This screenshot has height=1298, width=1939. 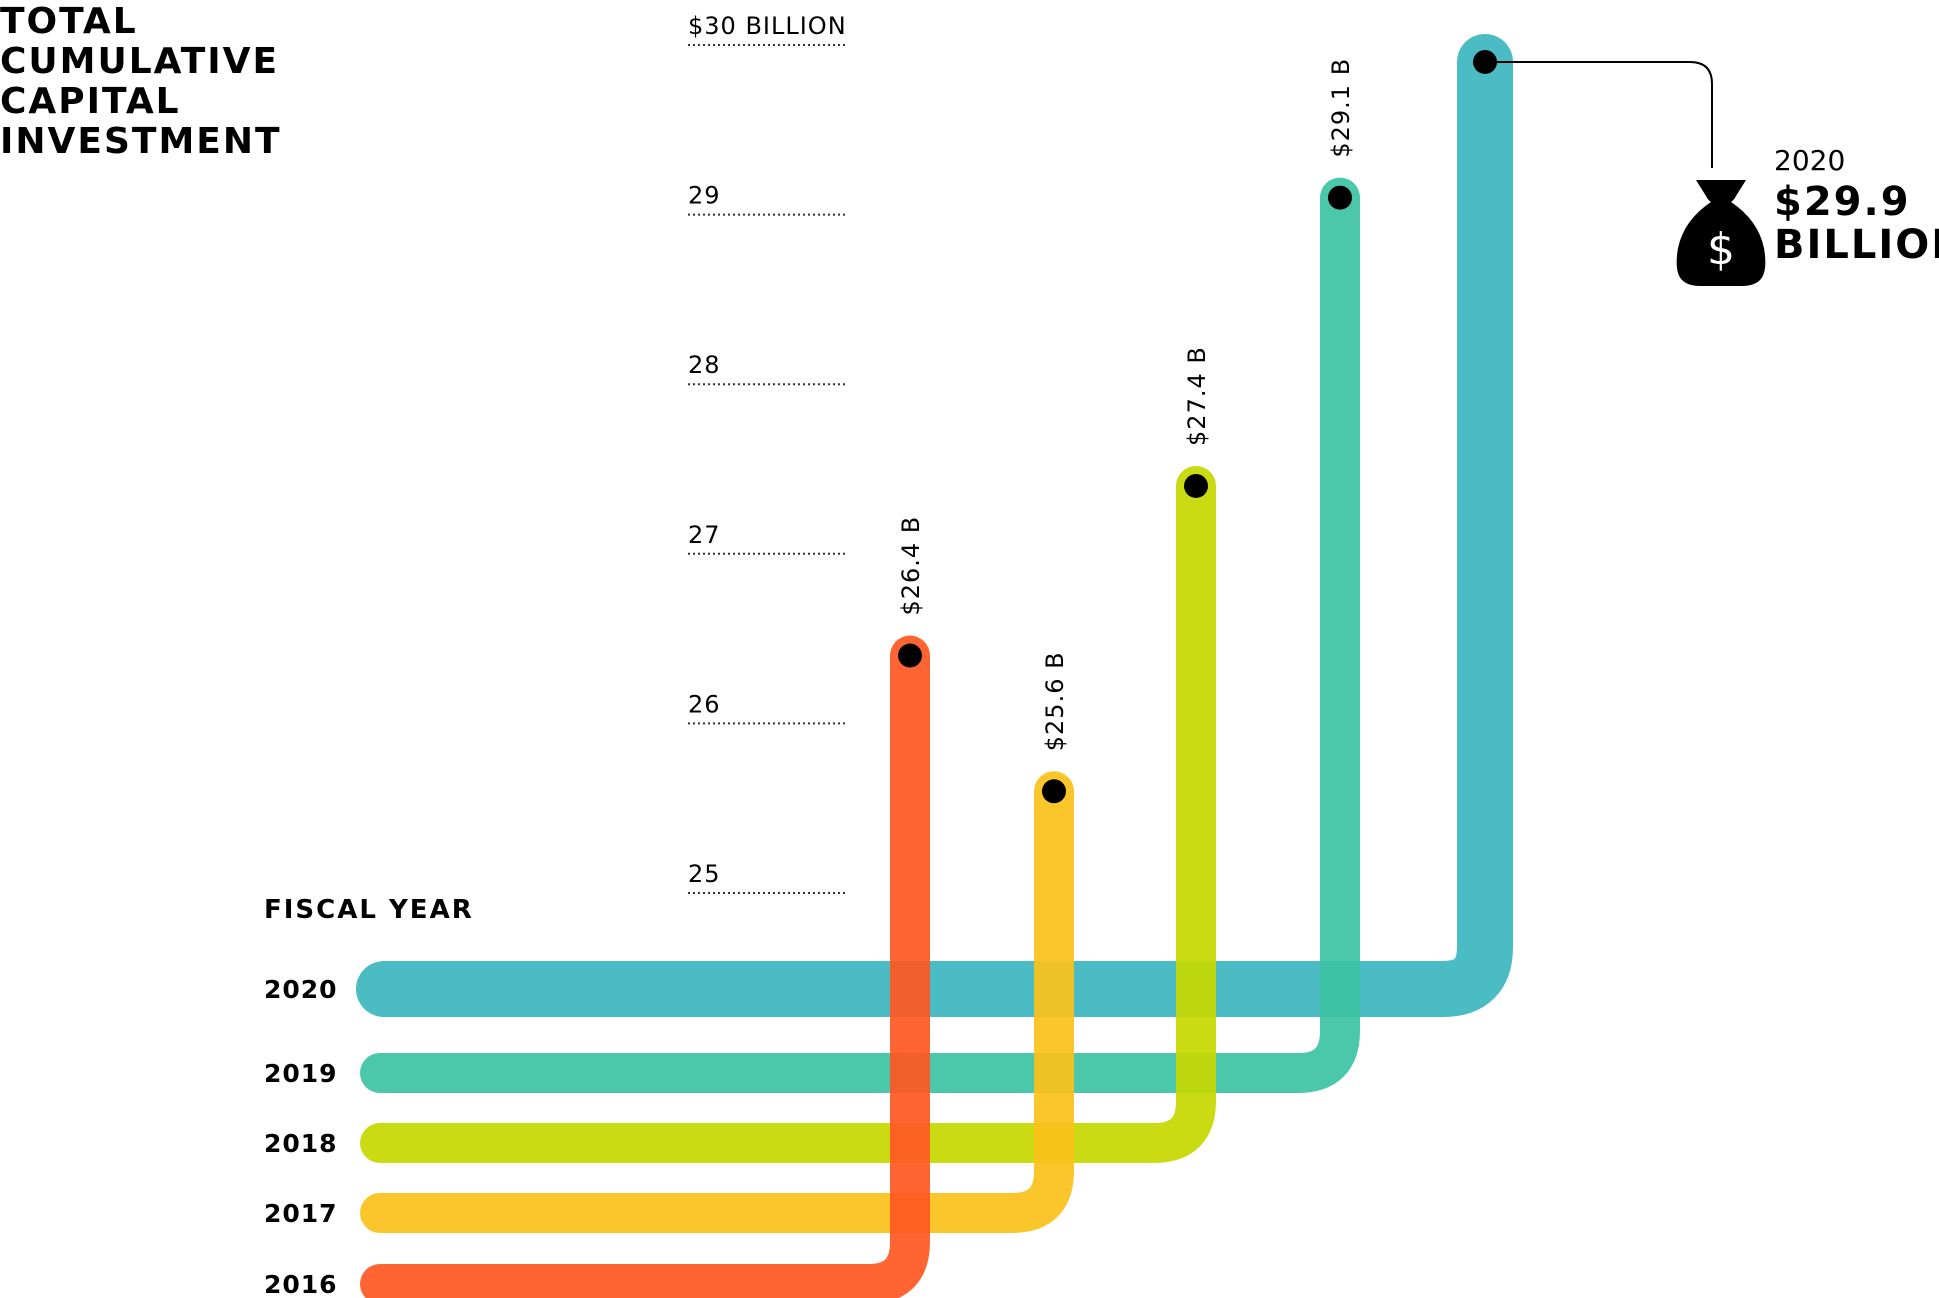 What do you see at coordinates (704, 365) in the screenshot?
I see `y-tick-label: 28` at bounding box center [704, 365].